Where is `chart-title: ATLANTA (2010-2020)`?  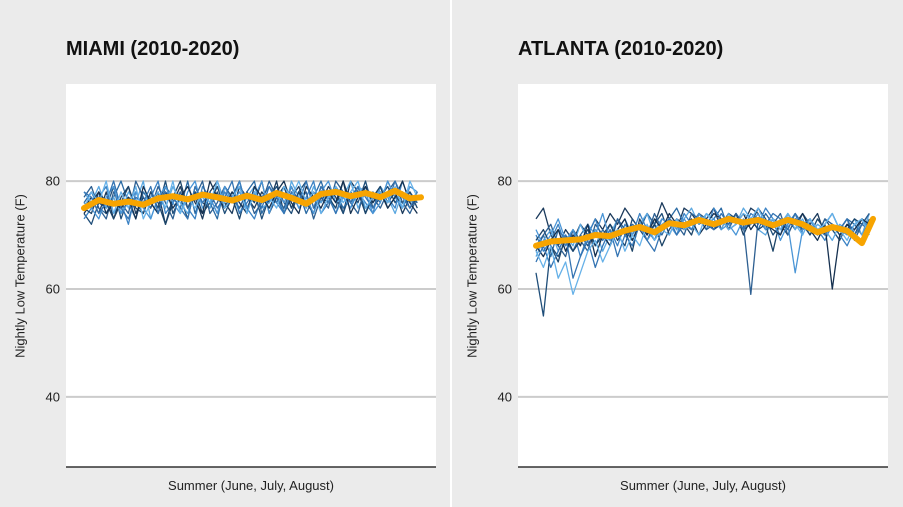
chart-title: ATLANTA (2010-2020) is located at coordinates (621, 49).